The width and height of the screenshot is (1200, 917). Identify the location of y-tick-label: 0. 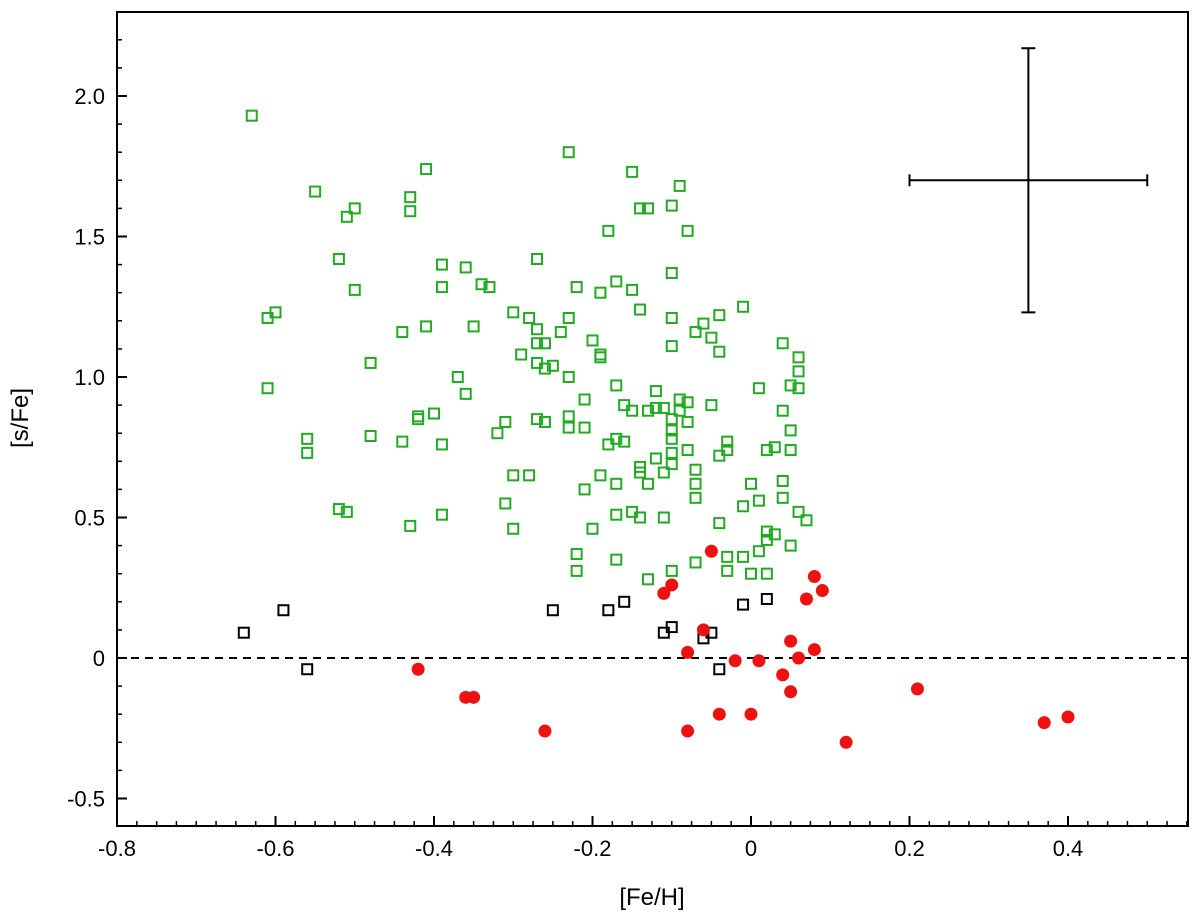
(99, 658).